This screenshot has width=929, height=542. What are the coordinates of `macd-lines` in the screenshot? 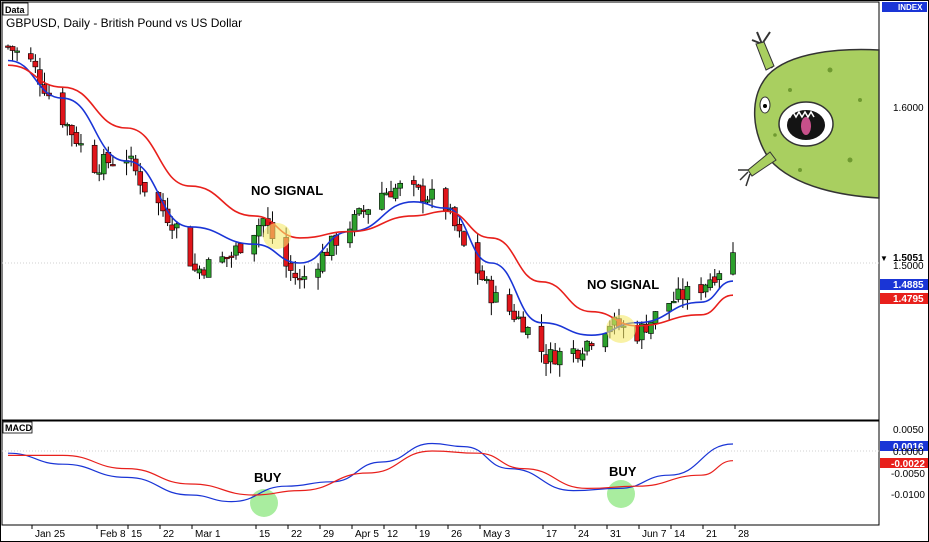 It's located at (370, 472).